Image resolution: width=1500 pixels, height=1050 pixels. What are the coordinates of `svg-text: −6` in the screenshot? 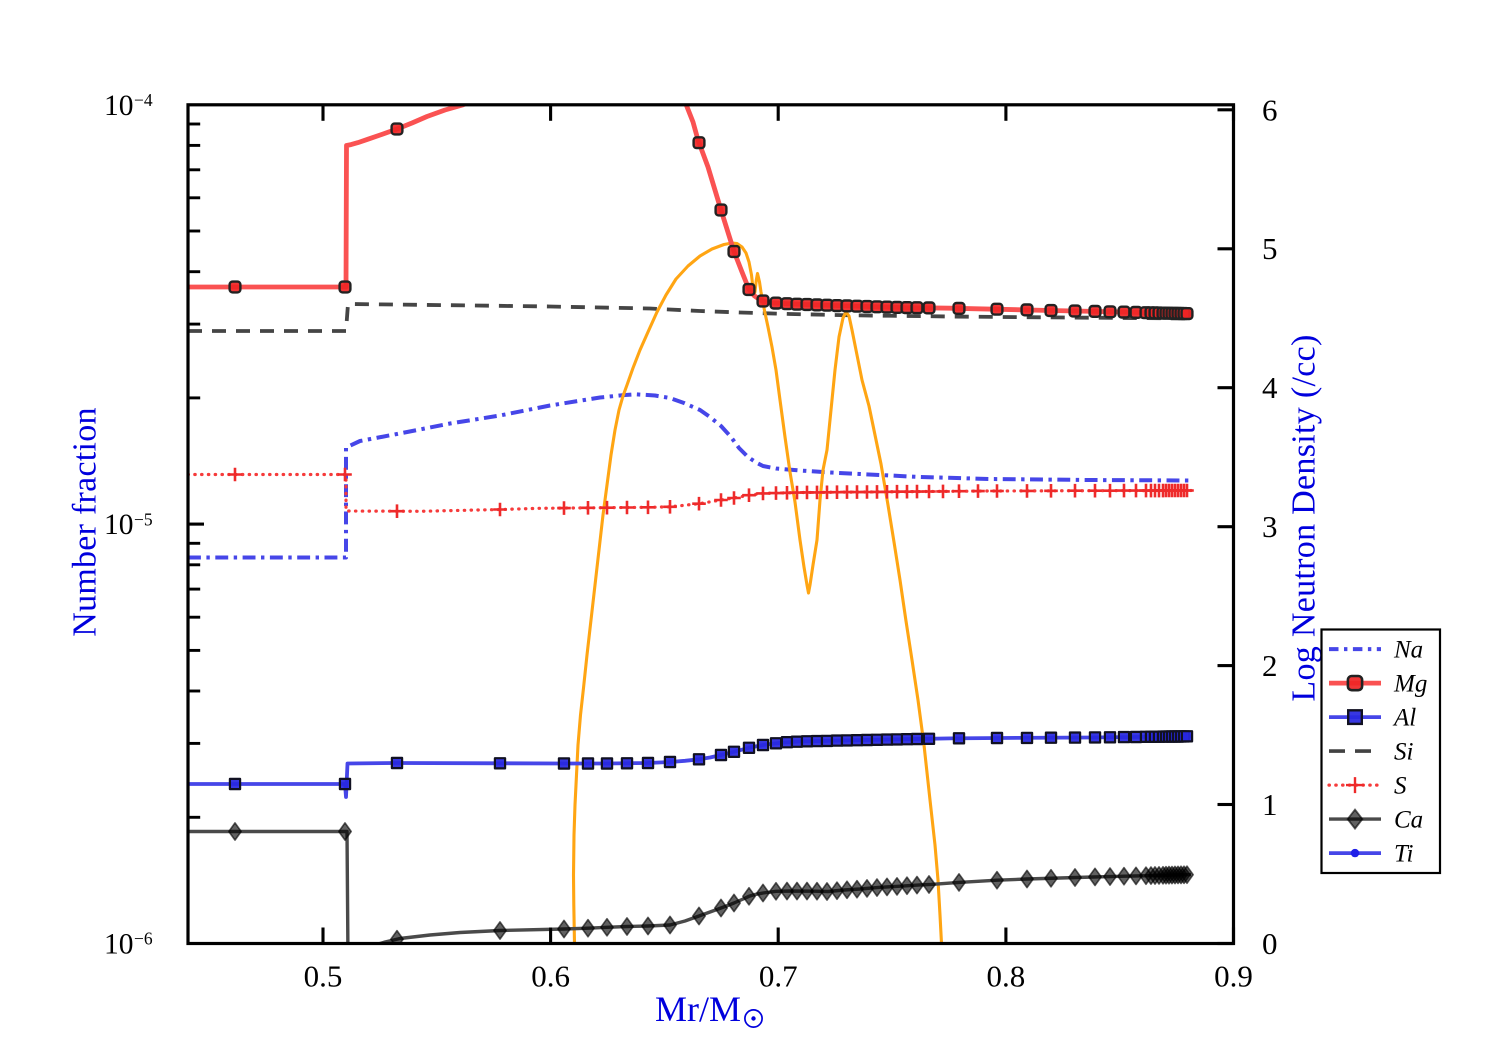 It's located at (143, 939).